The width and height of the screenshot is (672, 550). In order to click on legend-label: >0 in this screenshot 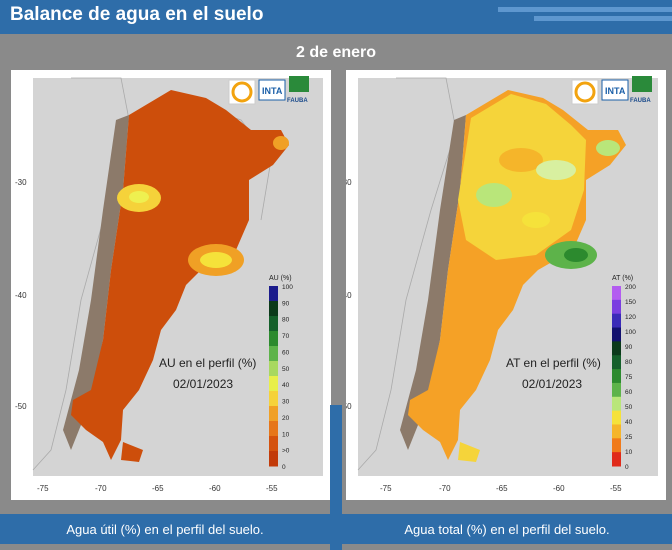, I will do `click(286, 451)`.